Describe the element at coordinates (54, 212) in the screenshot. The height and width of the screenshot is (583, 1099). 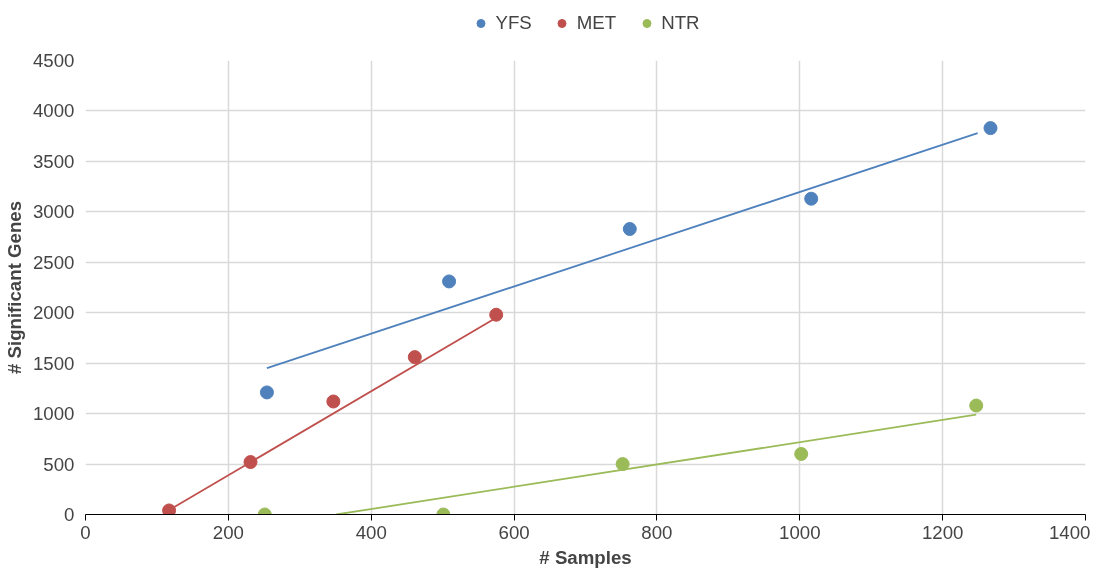
I see `y-tick-label: 3000` at that location.